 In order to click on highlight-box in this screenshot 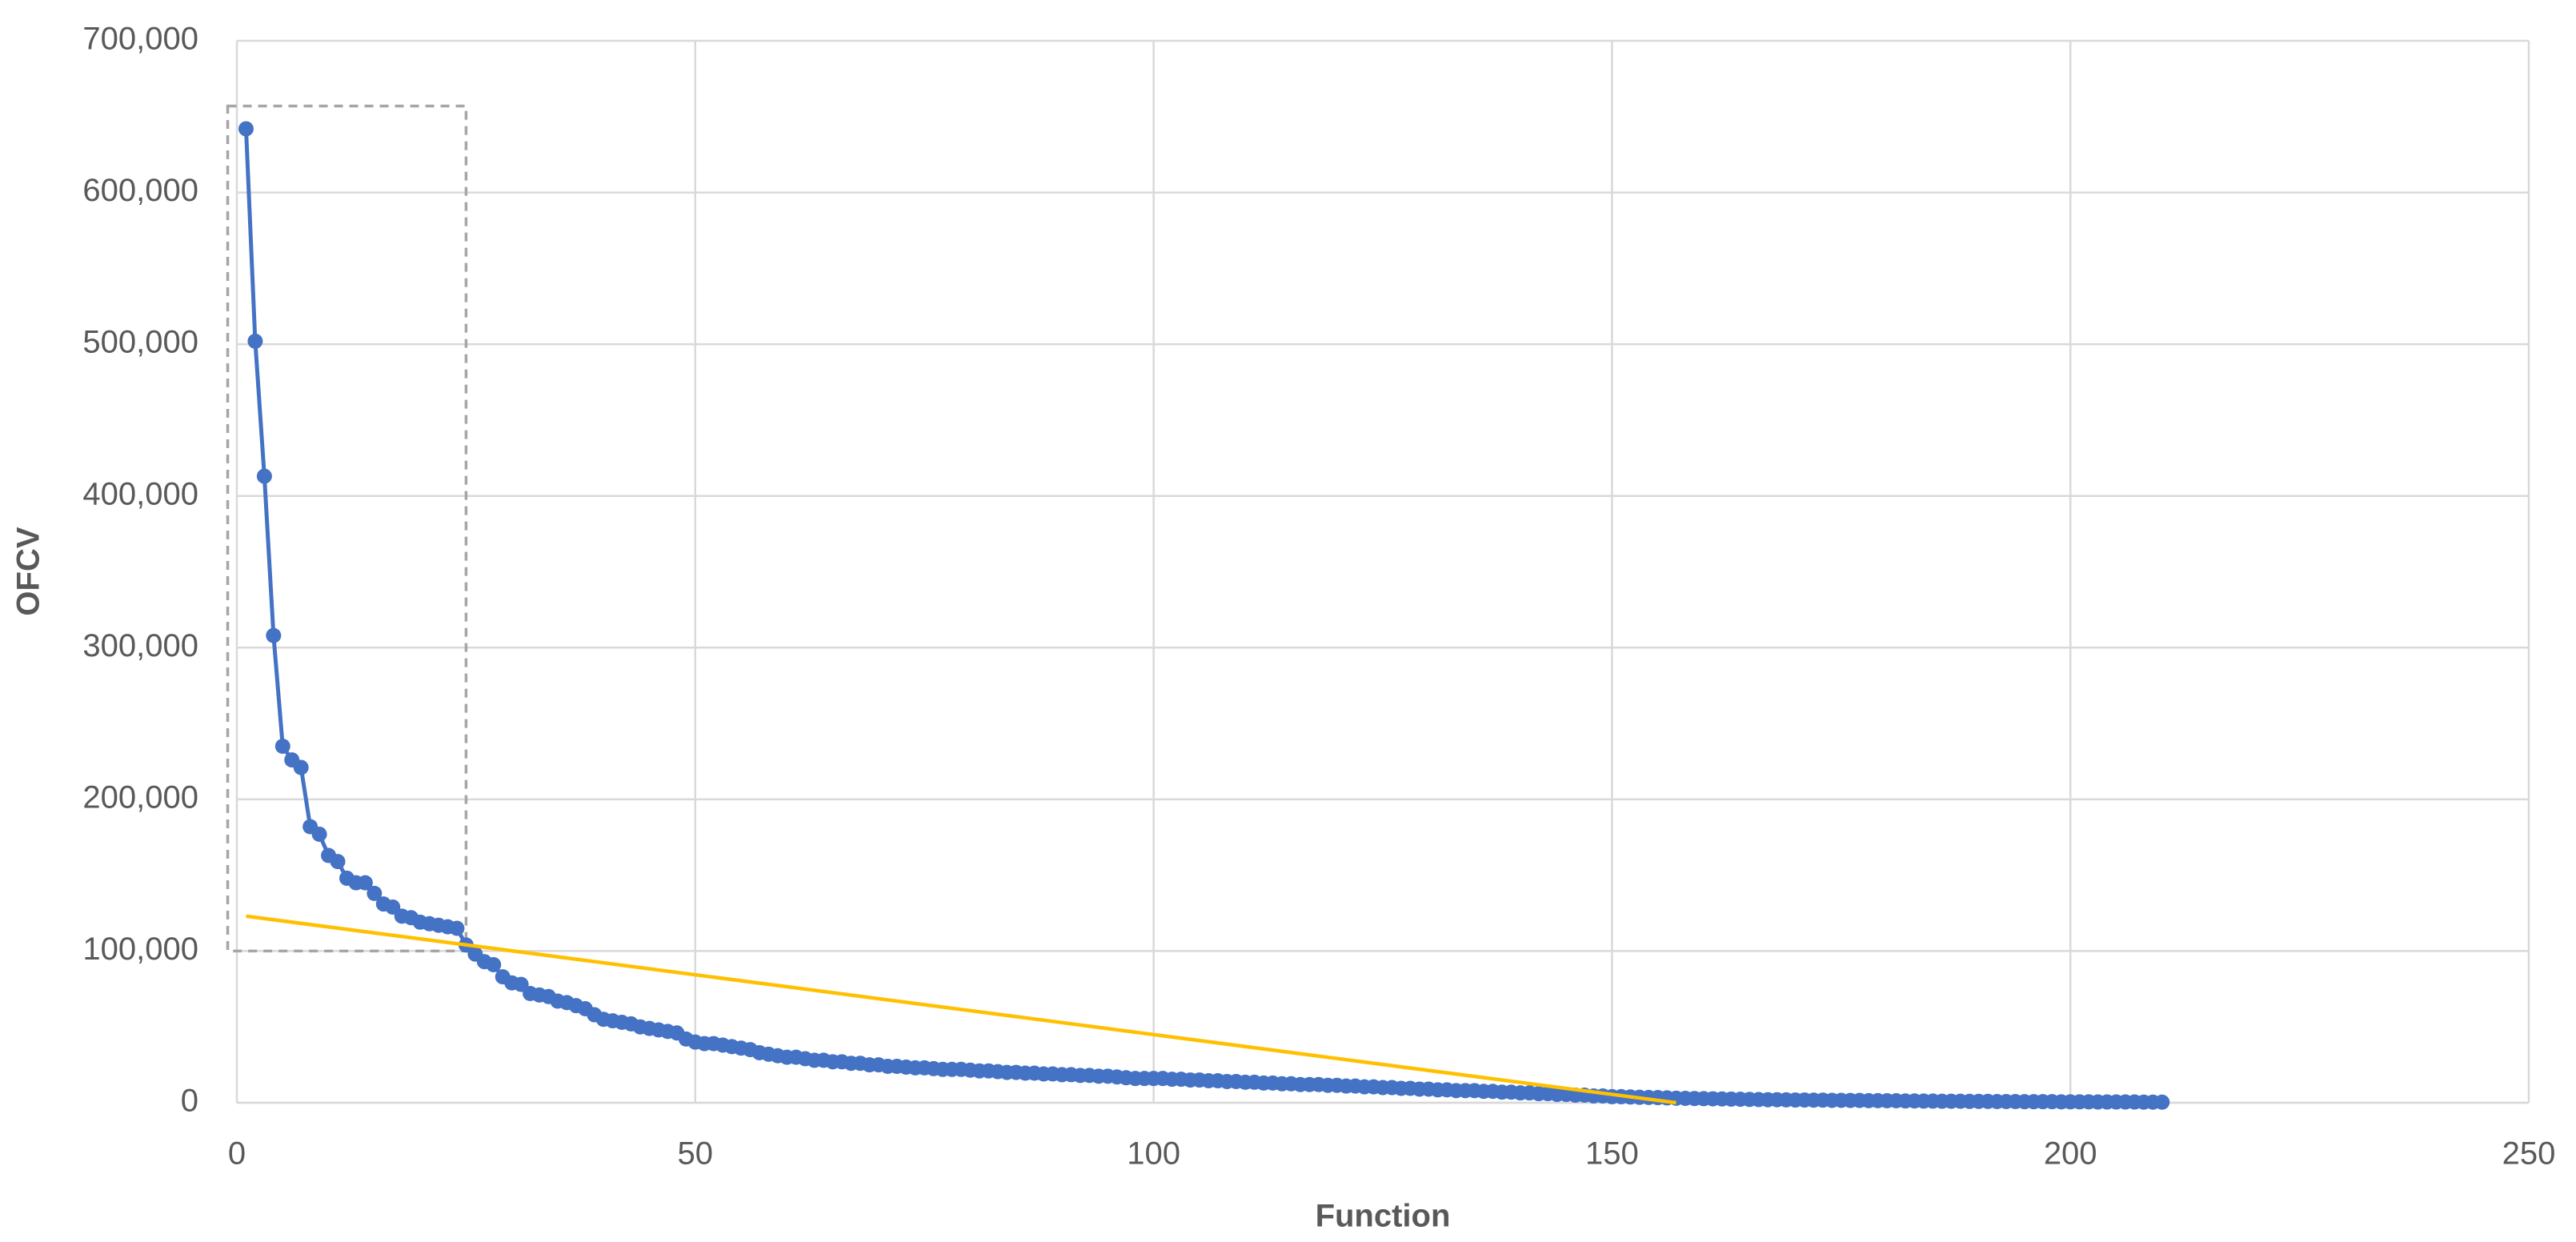, I will do `click(347, 528)`.